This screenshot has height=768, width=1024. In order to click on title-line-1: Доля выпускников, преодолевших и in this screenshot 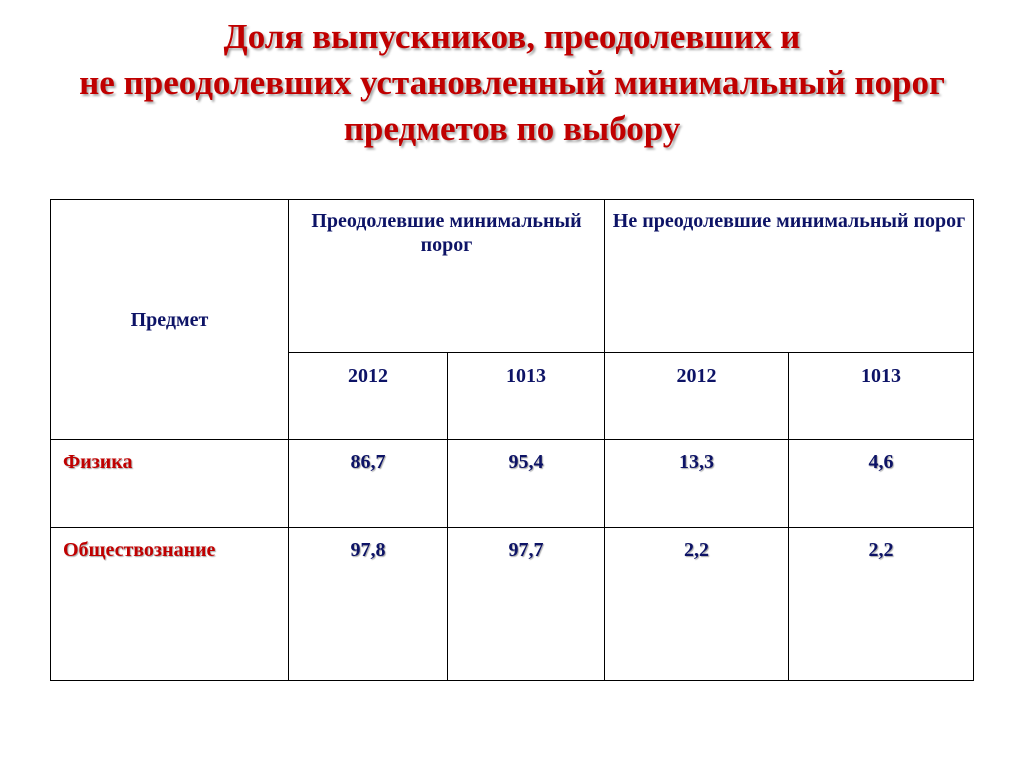, I will do `click(512, 36)`.